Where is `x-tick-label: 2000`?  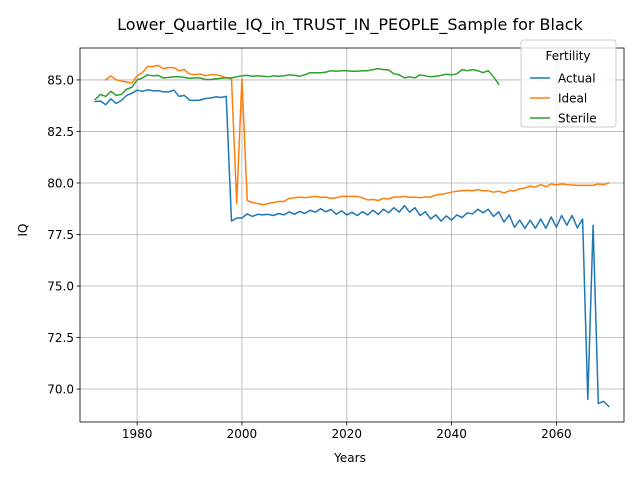
x-tick-label: 2000 is located at coordinates (242, 434).